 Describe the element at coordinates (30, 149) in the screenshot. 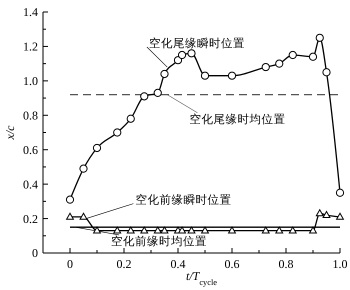

I see `y-tick-label: 0.6` at that location.